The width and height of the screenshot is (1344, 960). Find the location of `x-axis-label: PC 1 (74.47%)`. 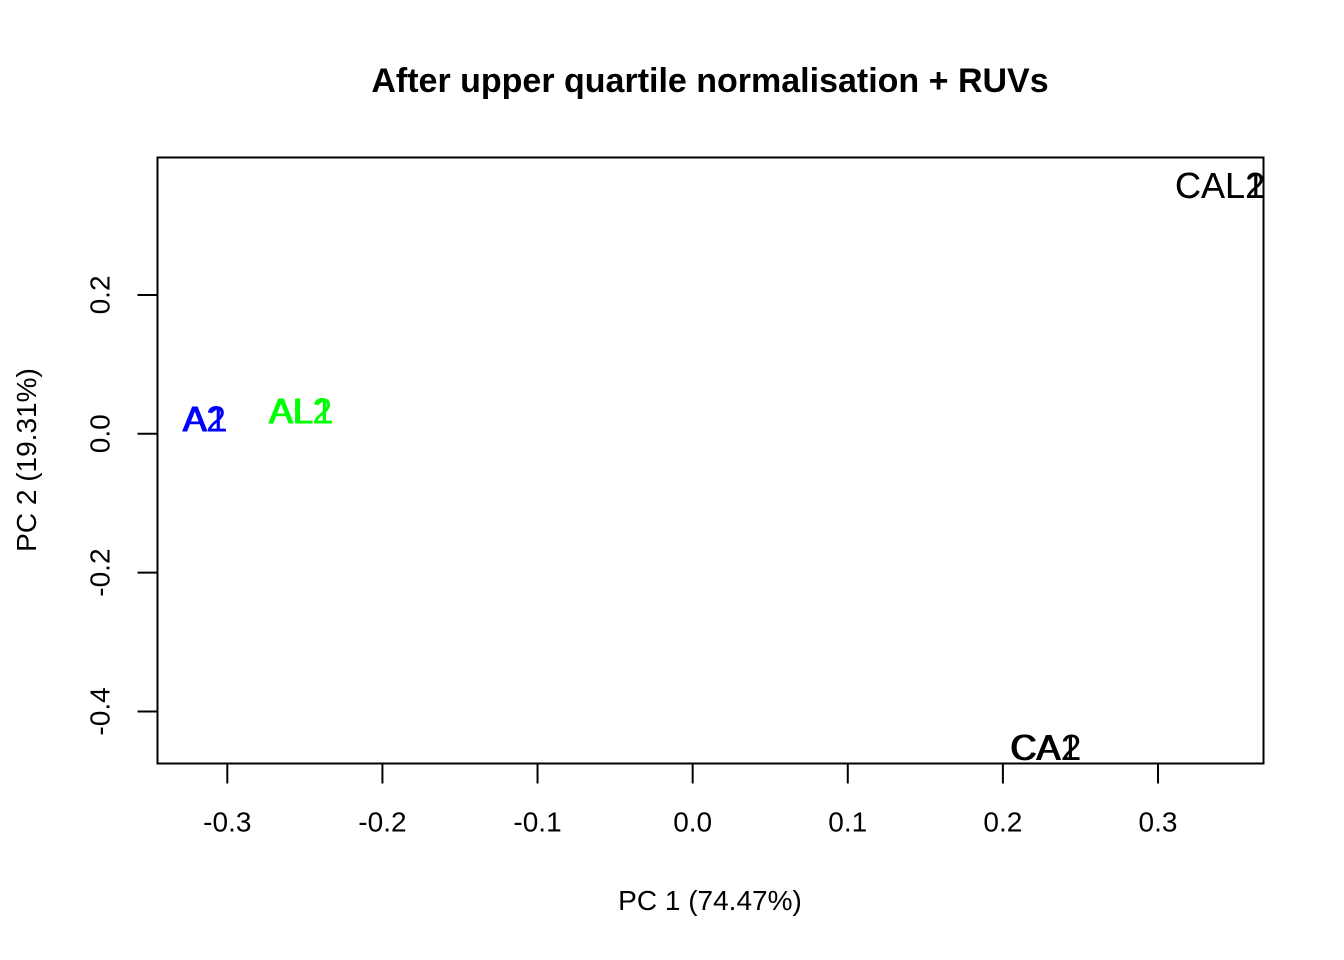

x-axis-label: PC 1 (74.47%) is located at coordinates (710, 900).